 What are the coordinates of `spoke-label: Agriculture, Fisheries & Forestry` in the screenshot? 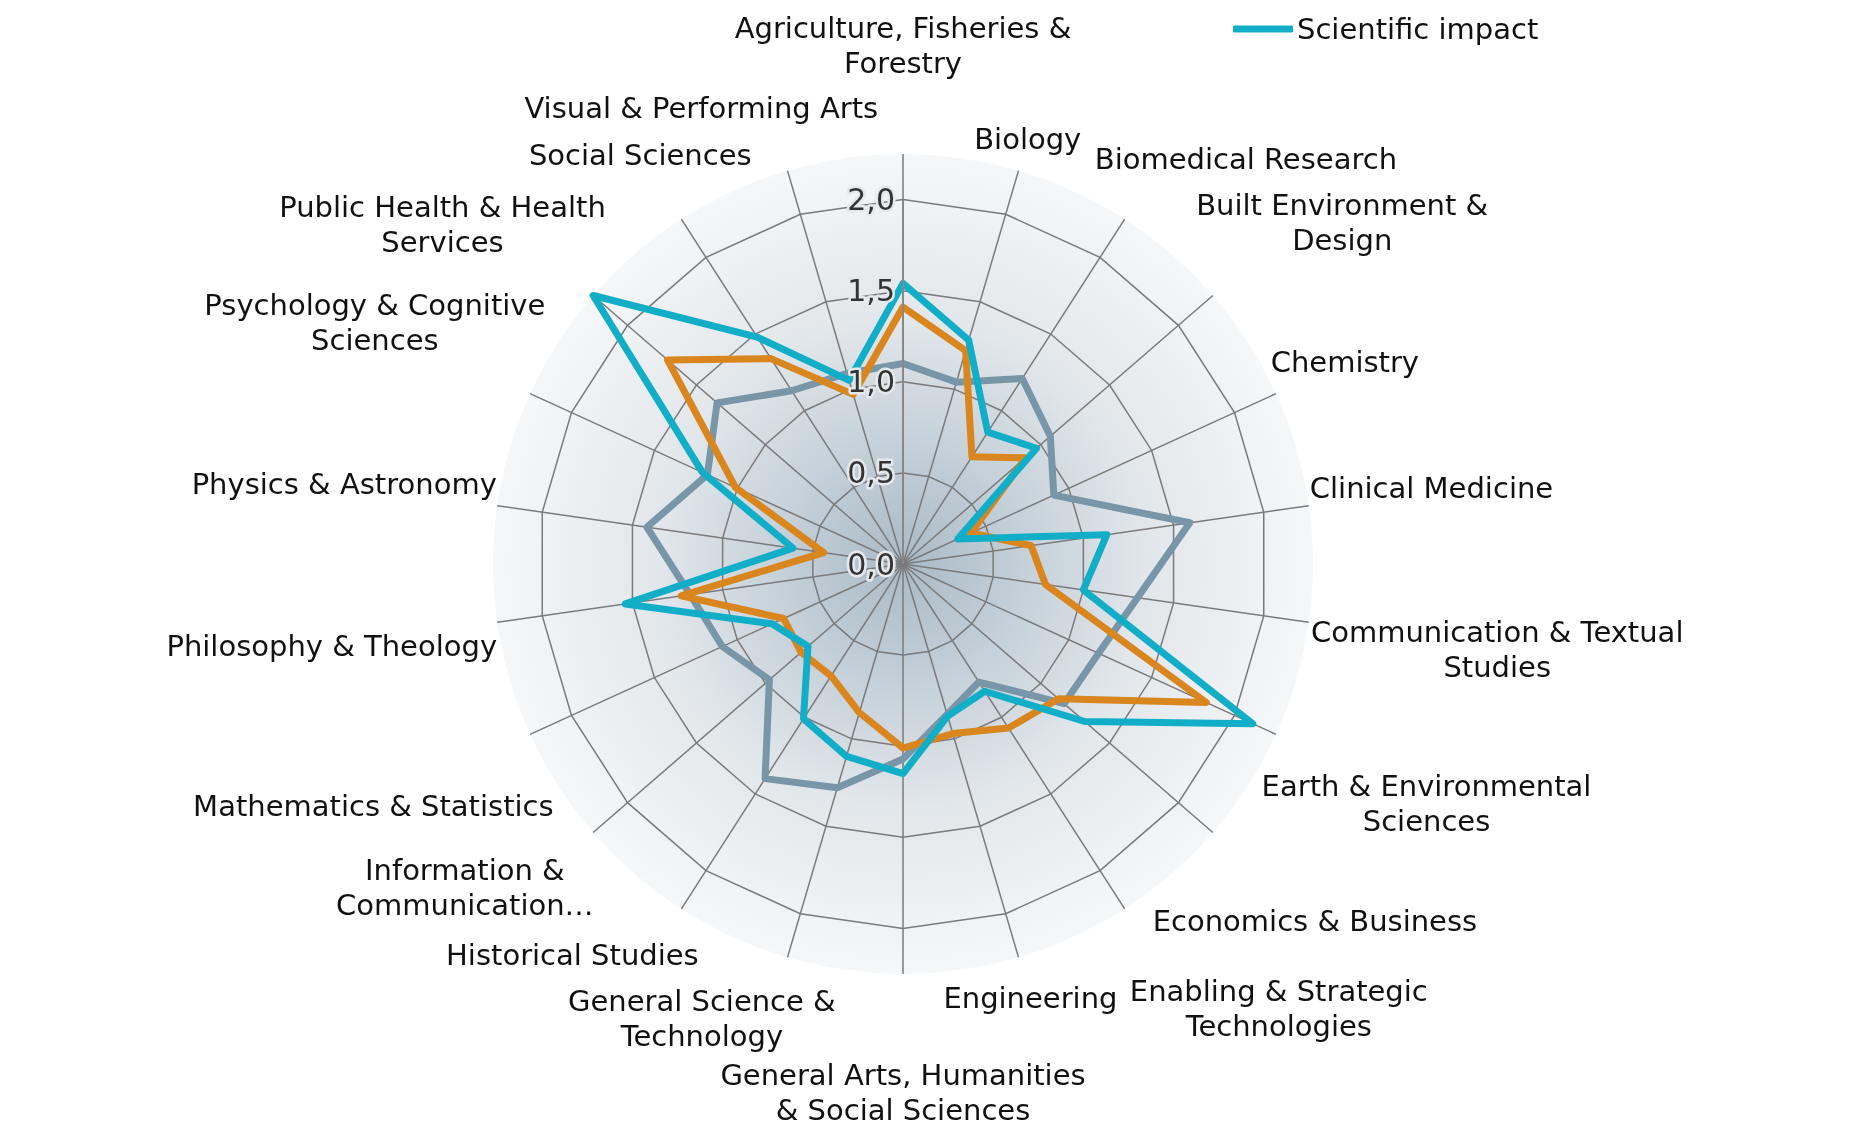 It's located at (903, 45).